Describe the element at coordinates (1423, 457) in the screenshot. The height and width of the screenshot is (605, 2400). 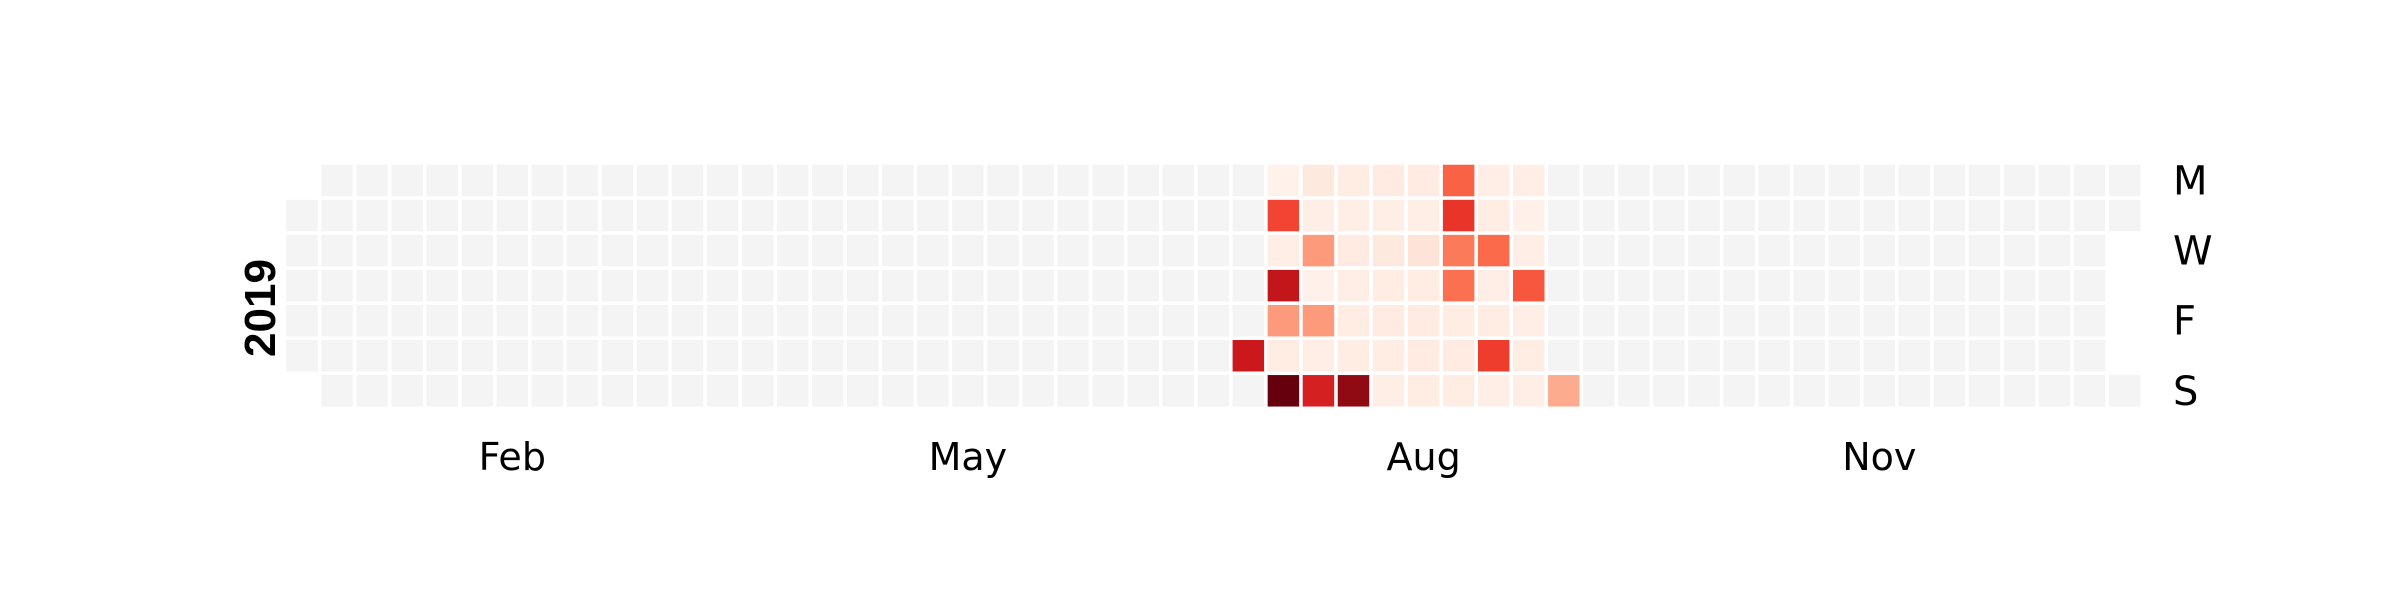
I see `month-label-aug: Aug` at that location.